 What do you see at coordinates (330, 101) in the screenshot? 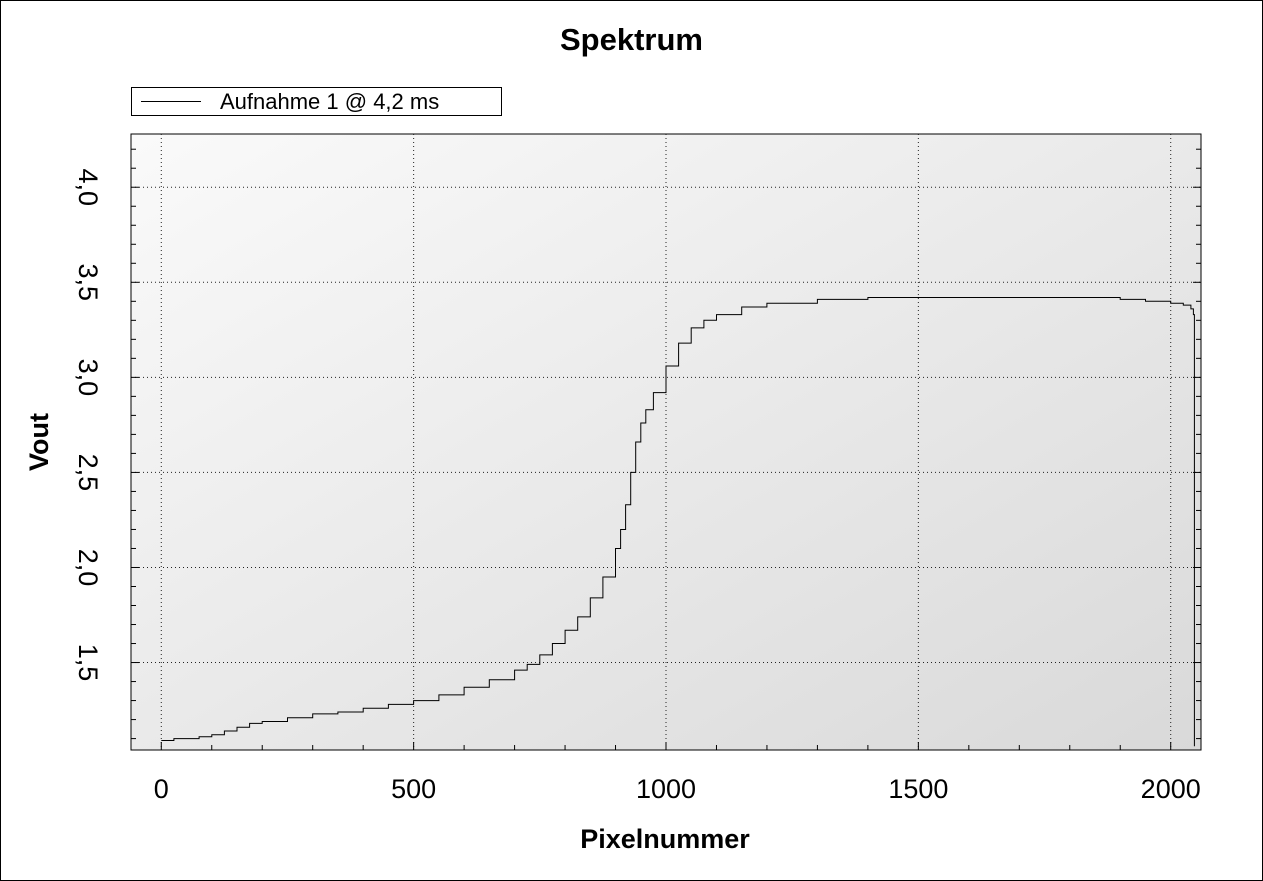
I see `legend-label: Aufnahme 1 @ 4,2 ms` at bounding box center [330, 101].